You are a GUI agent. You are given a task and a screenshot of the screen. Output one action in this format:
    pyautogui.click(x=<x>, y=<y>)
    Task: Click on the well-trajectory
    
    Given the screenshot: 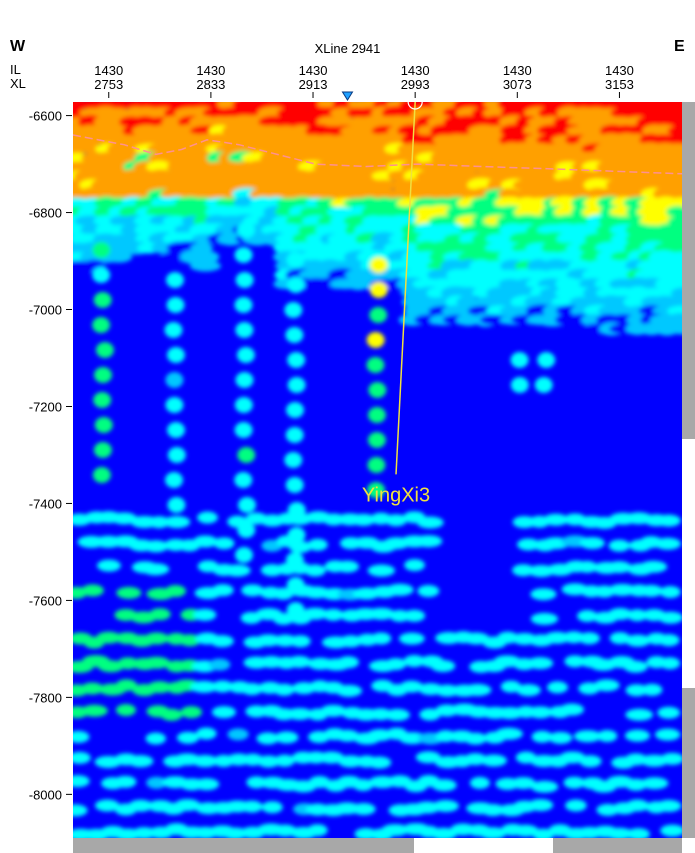 What is the action you would take?
    pyautogui.click(x=405, y=288)
    